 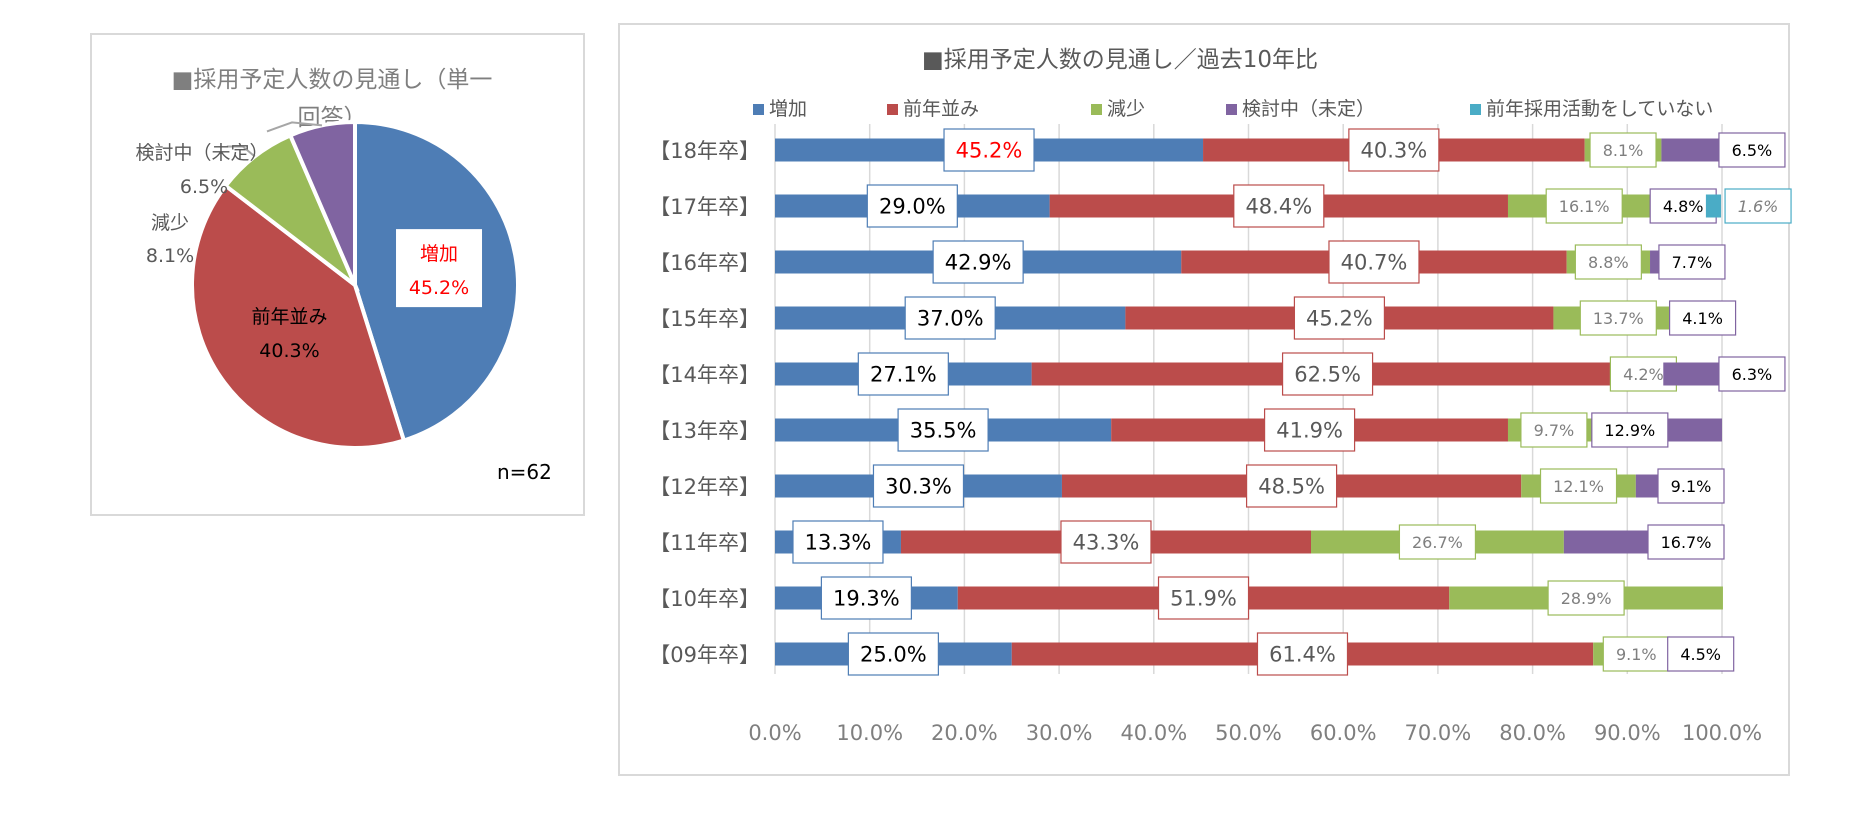 What do you see at coordinates (1120, 60) in the screenshot?
I see `bar-chart-title: ■採用予定人数の見通し／過去10年比` at bounding box center [1120, 60].